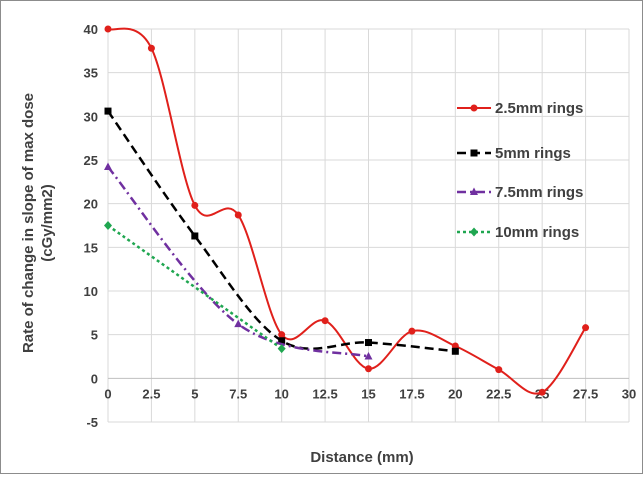 The height and width of the screenshot is (478, 643). What do you see at coordinates (91, 204) in the screenshot?
I see `y-tick-label: 20` at bounding box center [91, 204].